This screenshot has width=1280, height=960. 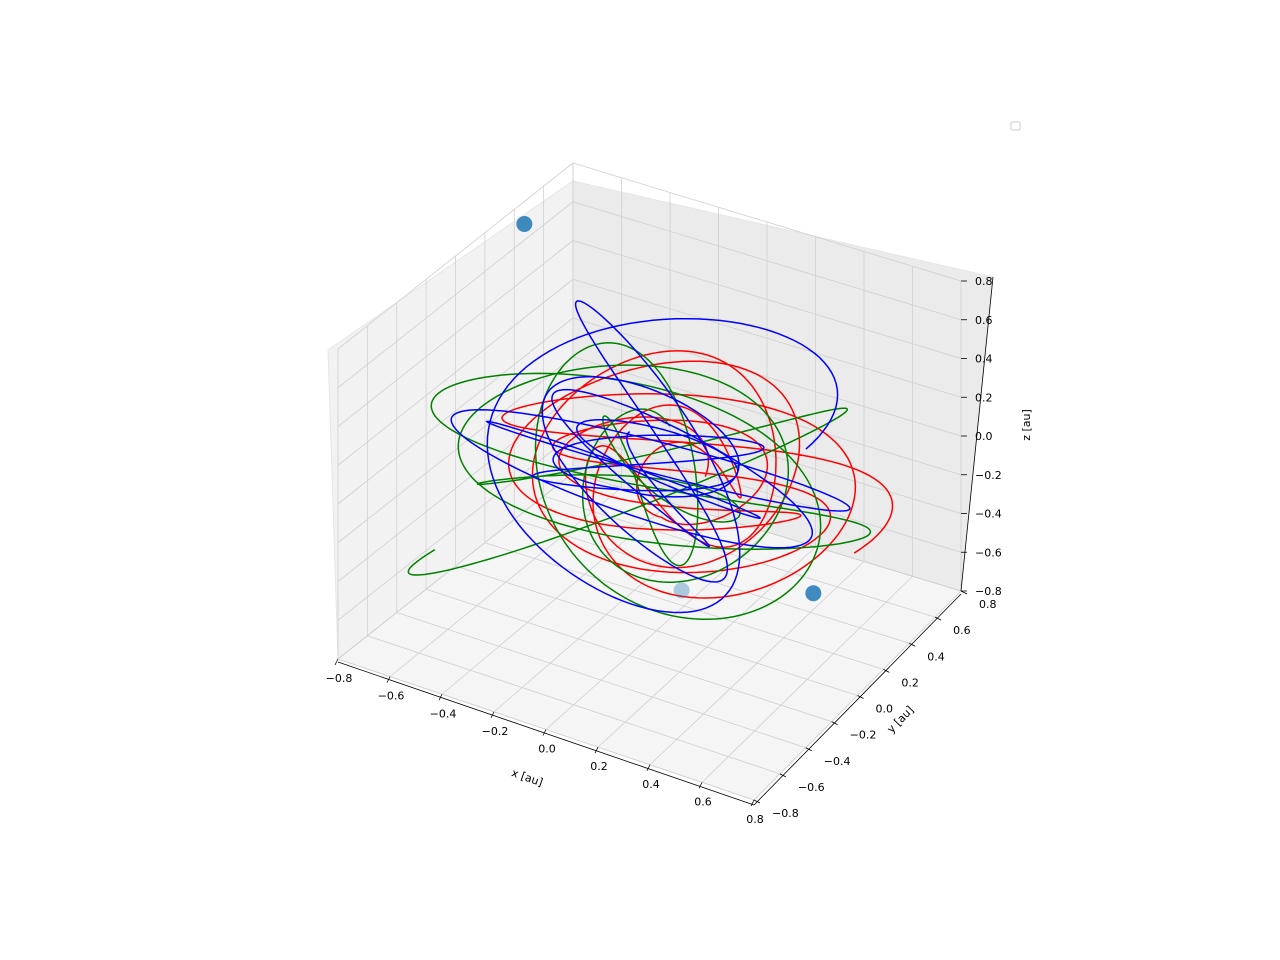 I want to click on z-tick-label: −0.6, so click(x=988, y=552).